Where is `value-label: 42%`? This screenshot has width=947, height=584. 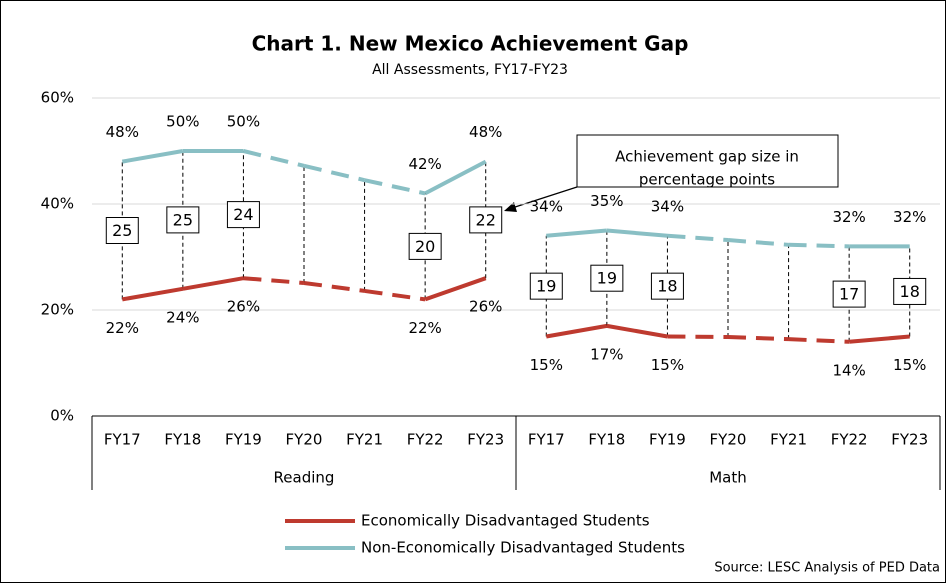 value-label: 42% is located at coordinates (424, 164).